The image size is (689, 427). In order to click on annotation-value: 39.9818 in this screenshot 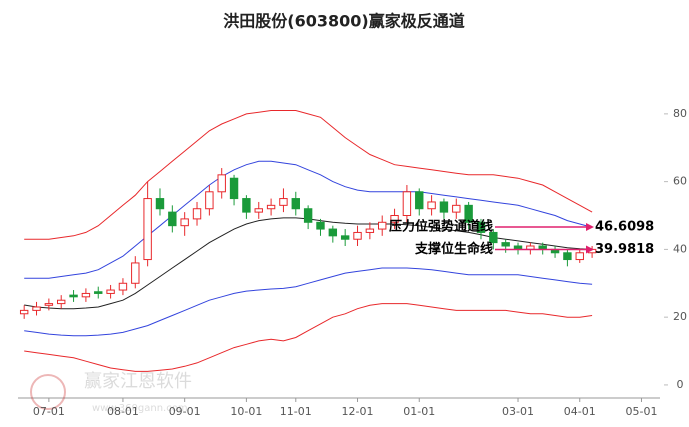, I will do `click(624, 249)`.